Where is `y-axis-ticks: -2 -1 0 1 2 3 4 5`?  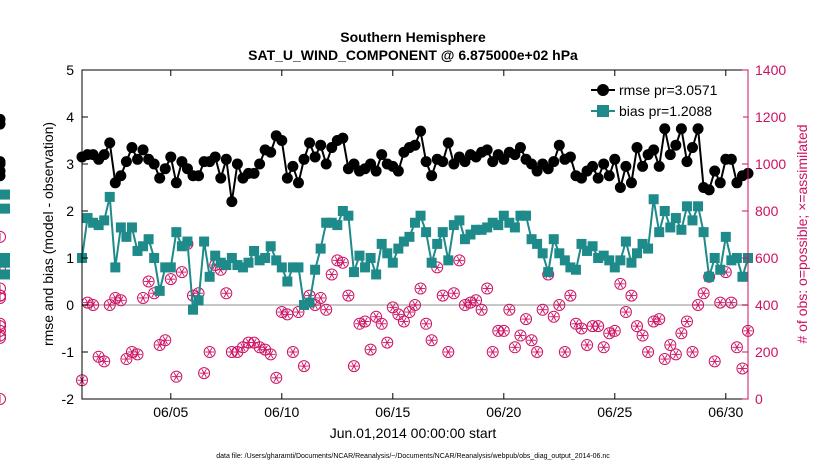 y-axis-ticks: -2 -1 0 1 2 3 4 5 is located at coordinates (75, 234).